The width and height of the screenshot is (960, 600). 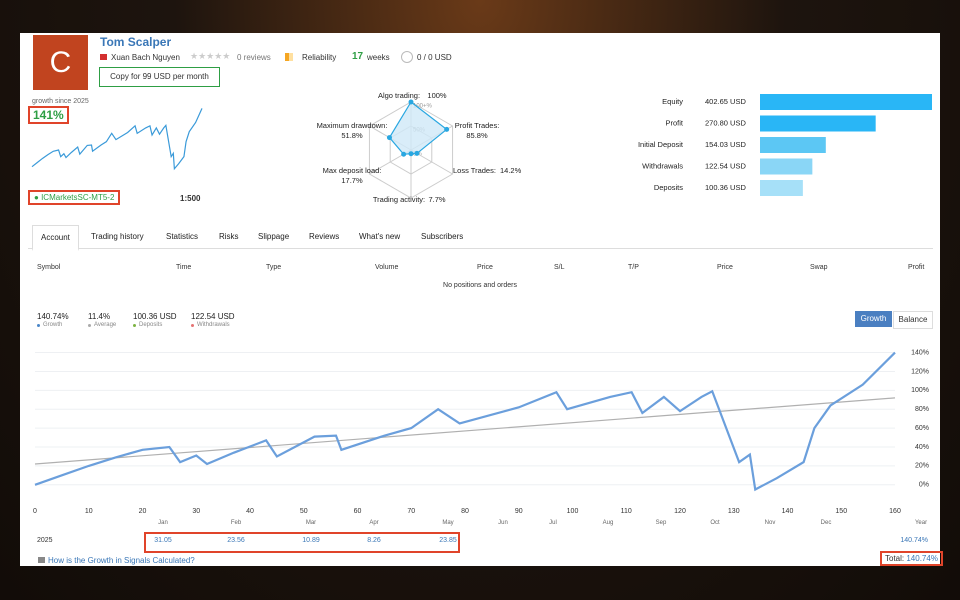 I want to click on x-tick-label: 70, so click(x=411, y=511).